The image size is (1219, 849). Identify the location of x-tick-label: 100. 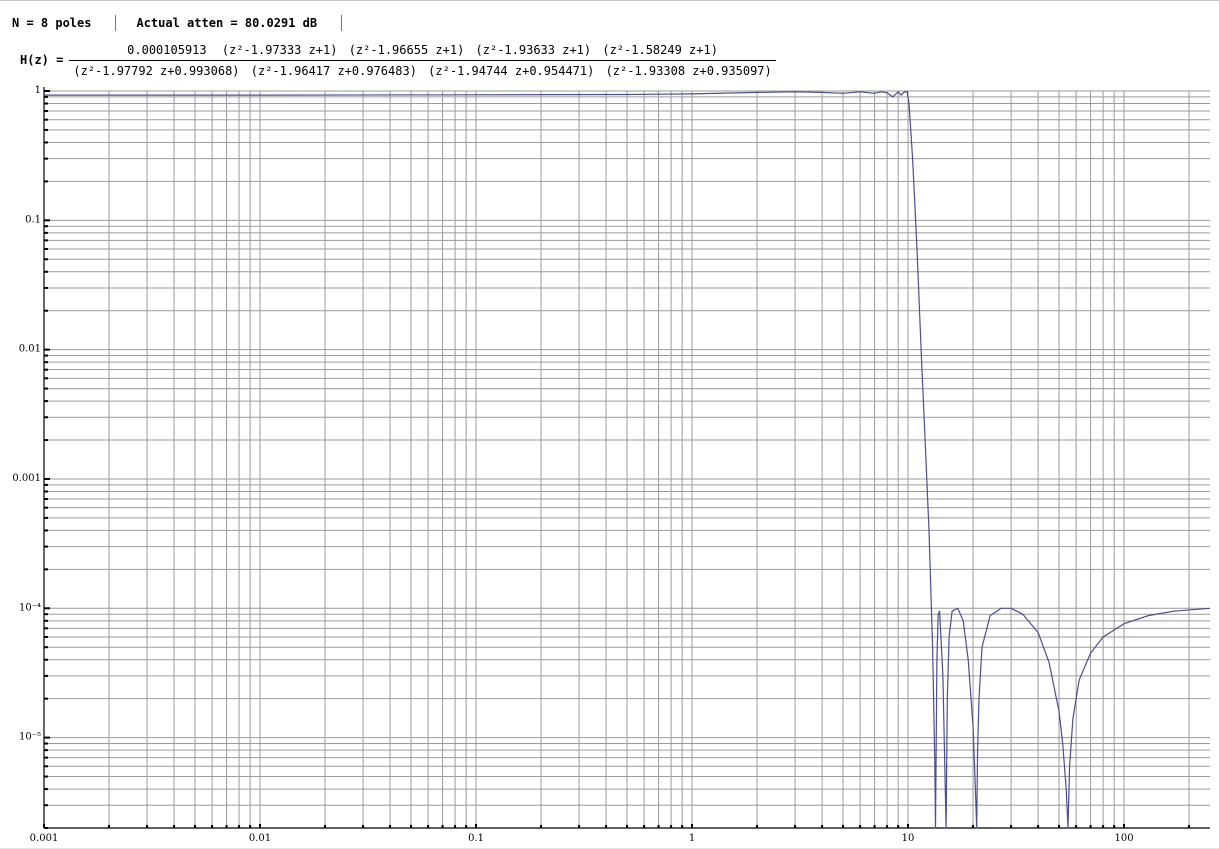
(1123, 838).